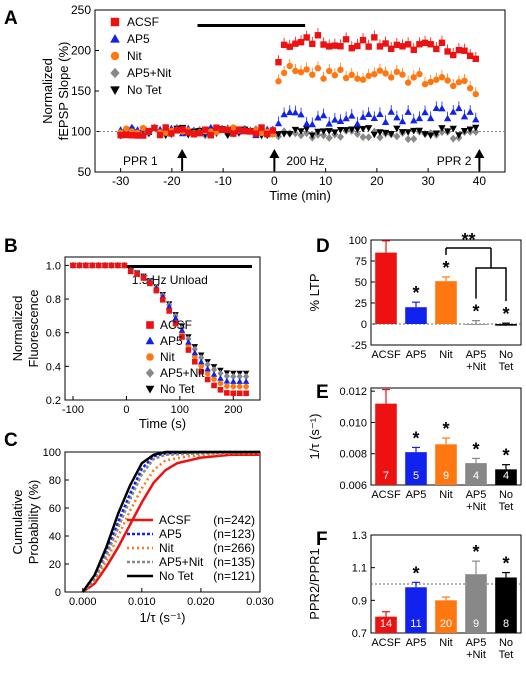  Describe the element at coordinates (446, 624) in the screenshot. I see `bar-n-label: 20` at that location.